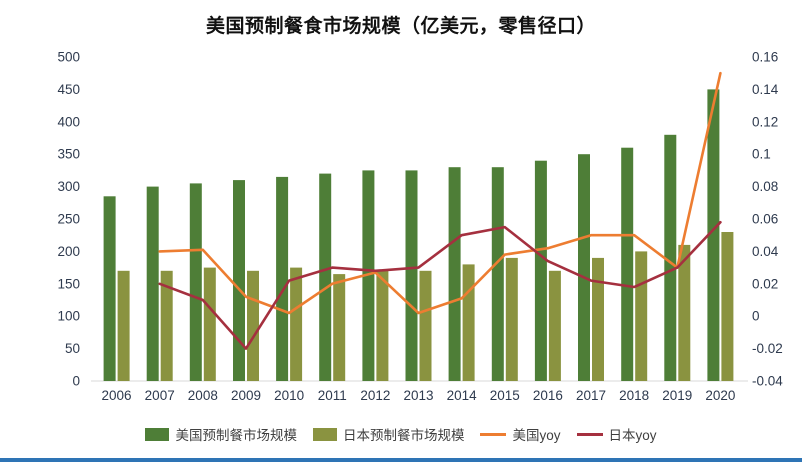 The width and height of the screenshot is (802, 462). I want to click on chart-title: 美国预制餐食市场规模（亿美元，零售径口）, so click(400, 26).